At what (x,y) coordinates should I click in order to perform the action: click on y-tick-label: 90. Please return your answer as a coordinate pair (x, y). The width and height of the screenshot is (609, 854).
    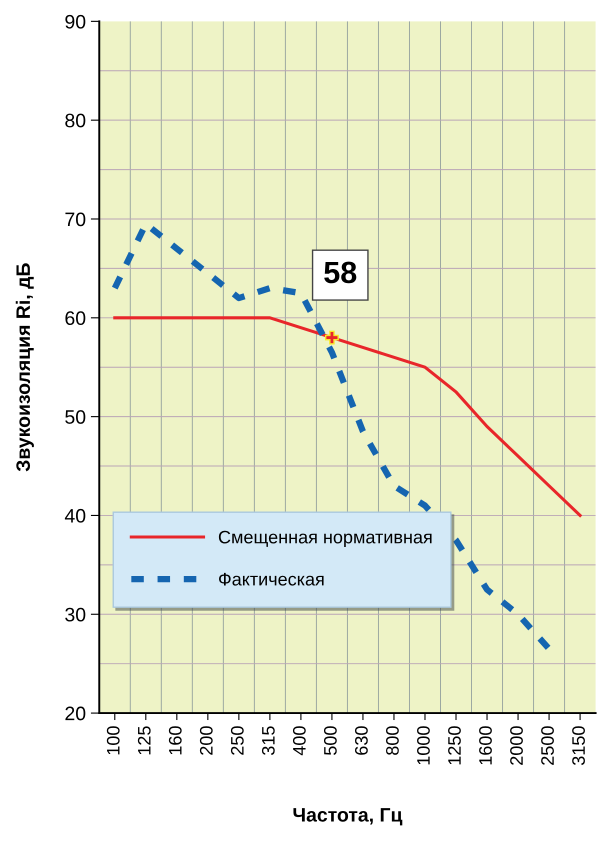
    Looking at the image, I should click on (75, 21).